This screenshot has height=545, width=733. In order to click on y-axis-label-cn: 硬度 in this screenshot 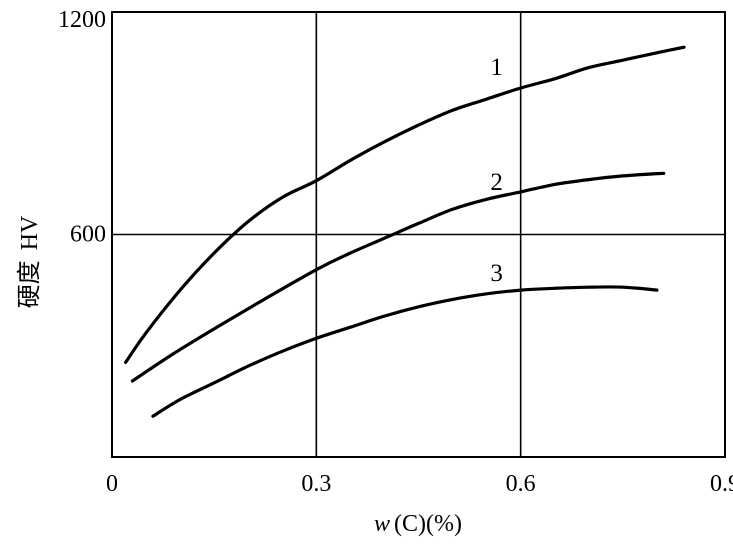, I will do `click(29, 284)`.